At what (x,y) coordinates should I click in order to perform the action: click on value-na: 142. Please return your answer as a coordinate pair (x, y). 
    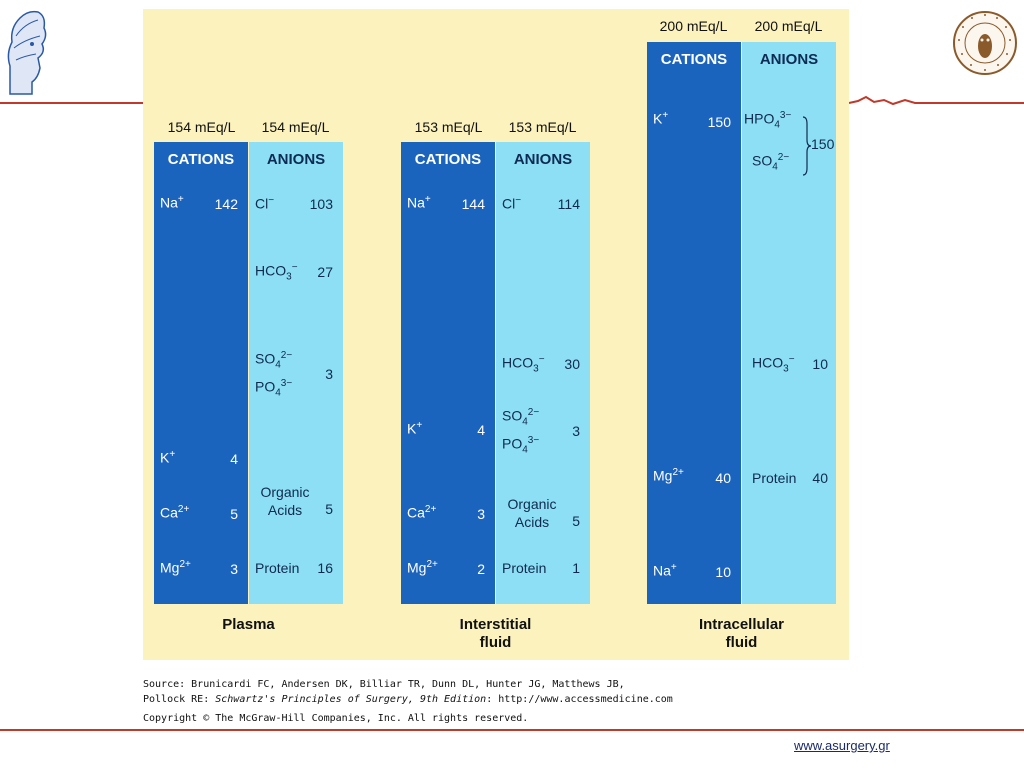
    Looking at the image, I should click on (226, 204).